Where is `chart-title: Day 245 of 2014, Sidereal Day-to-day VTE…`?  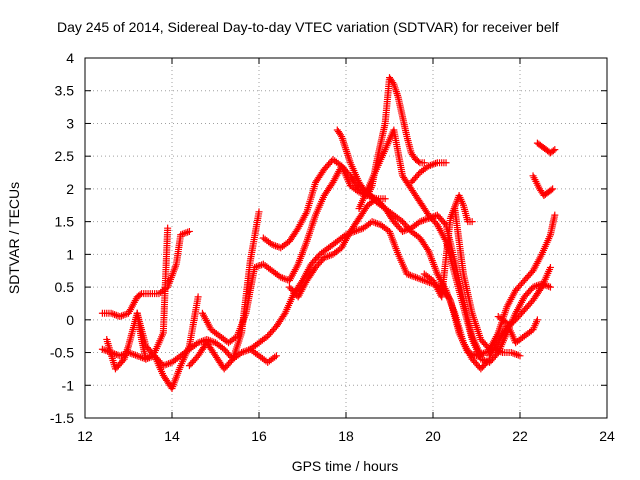
chart-title: Day 245 of 2014, Sidereal Day-to-day VTE… is located at coordinates (308, 27).